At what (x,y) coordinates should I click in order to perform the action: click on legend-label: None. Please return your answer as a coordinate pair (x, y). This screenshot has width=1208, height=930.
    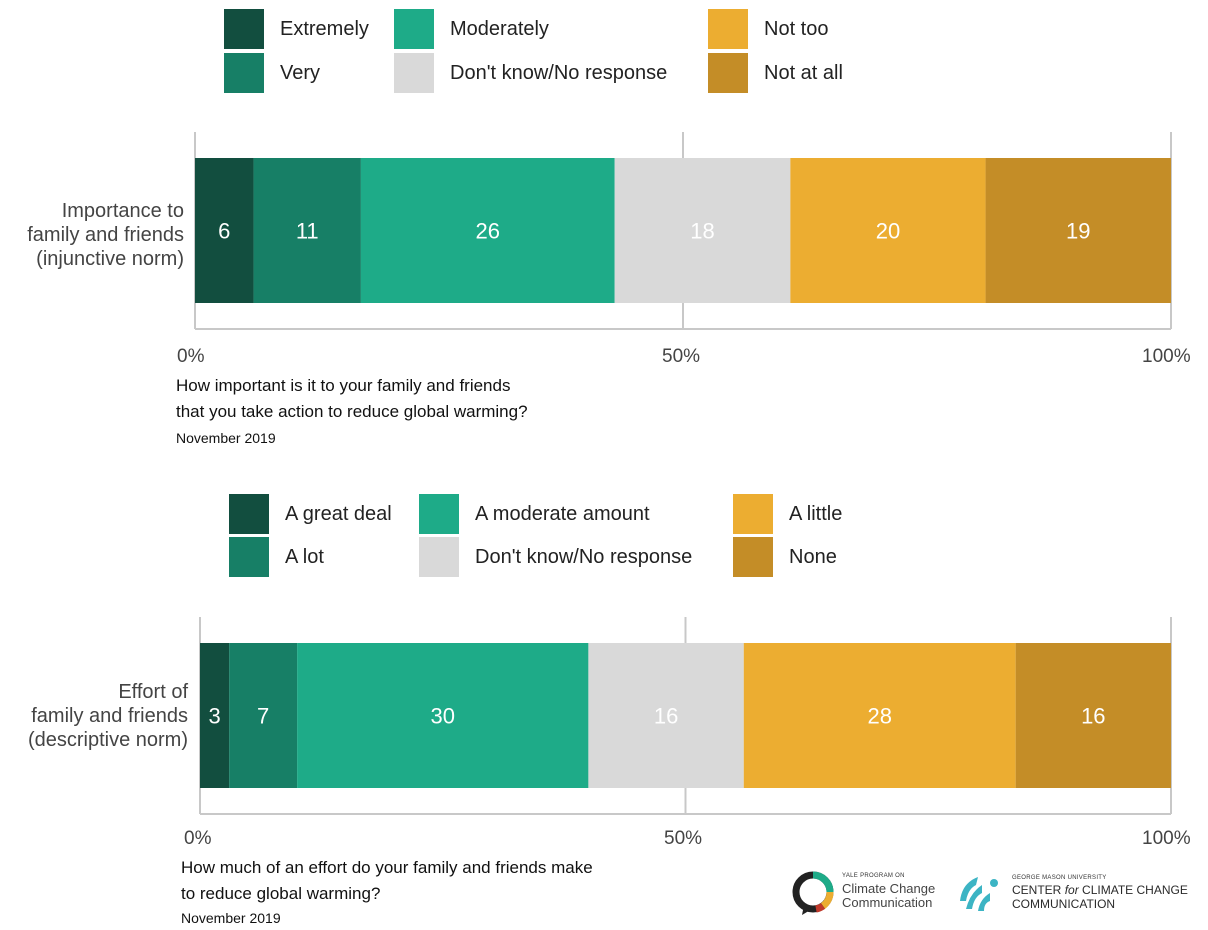
    Looking at the image, I should click on (813, 557).